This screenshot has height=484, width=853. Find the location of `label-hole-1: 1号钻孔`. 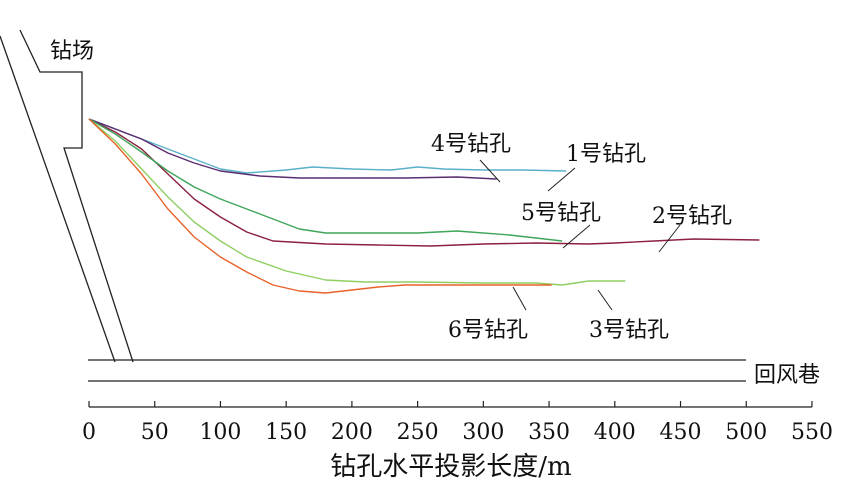

label-hole-1: 1号钻孔 is located at coordinates (606, 154).